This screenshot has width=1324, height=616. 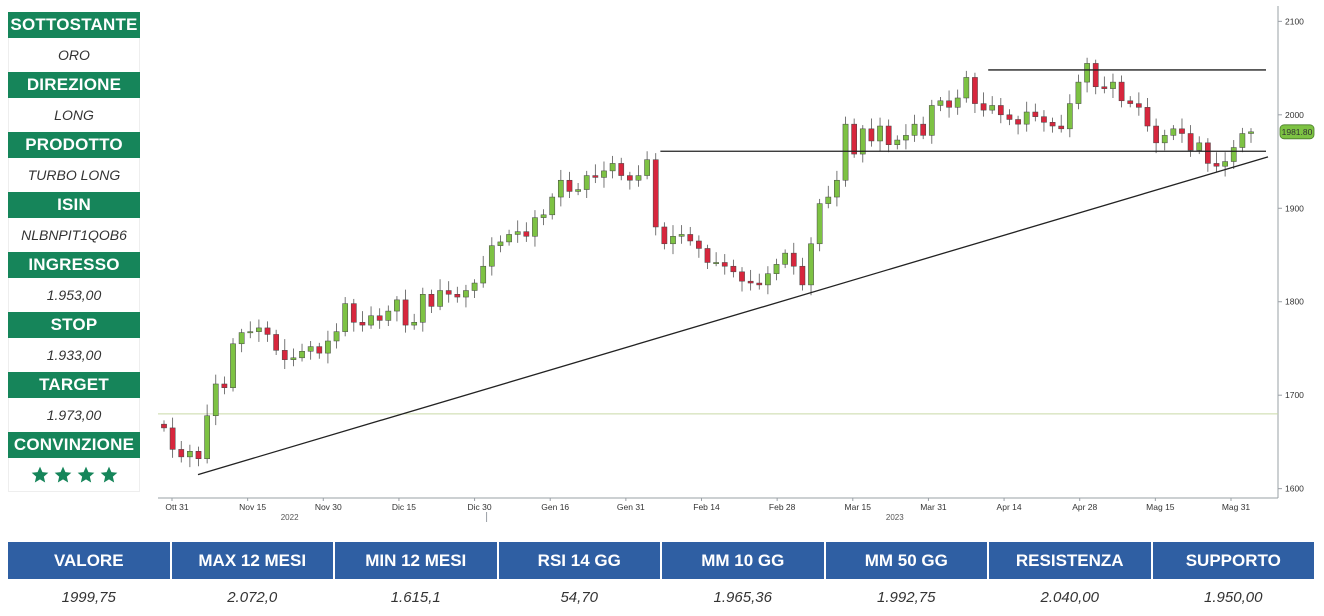 I want to click on stat-column: MIN 12 MESI 1.615,1, so click(x=416, y=579).